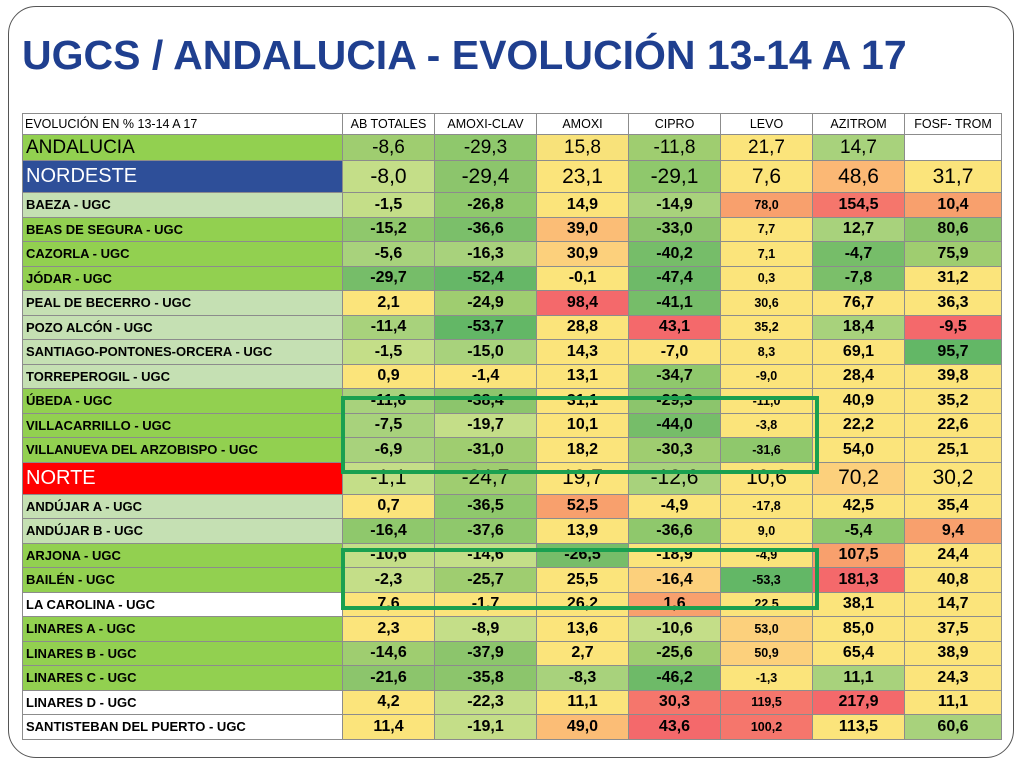 The image size is (1024, 768). I want to click on value-cell: -41,1, so click(674, 303).